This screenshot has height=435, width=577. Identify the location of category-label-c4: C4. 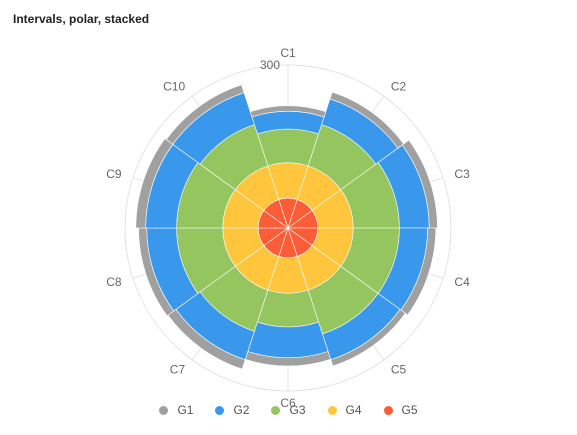
(462, 282).